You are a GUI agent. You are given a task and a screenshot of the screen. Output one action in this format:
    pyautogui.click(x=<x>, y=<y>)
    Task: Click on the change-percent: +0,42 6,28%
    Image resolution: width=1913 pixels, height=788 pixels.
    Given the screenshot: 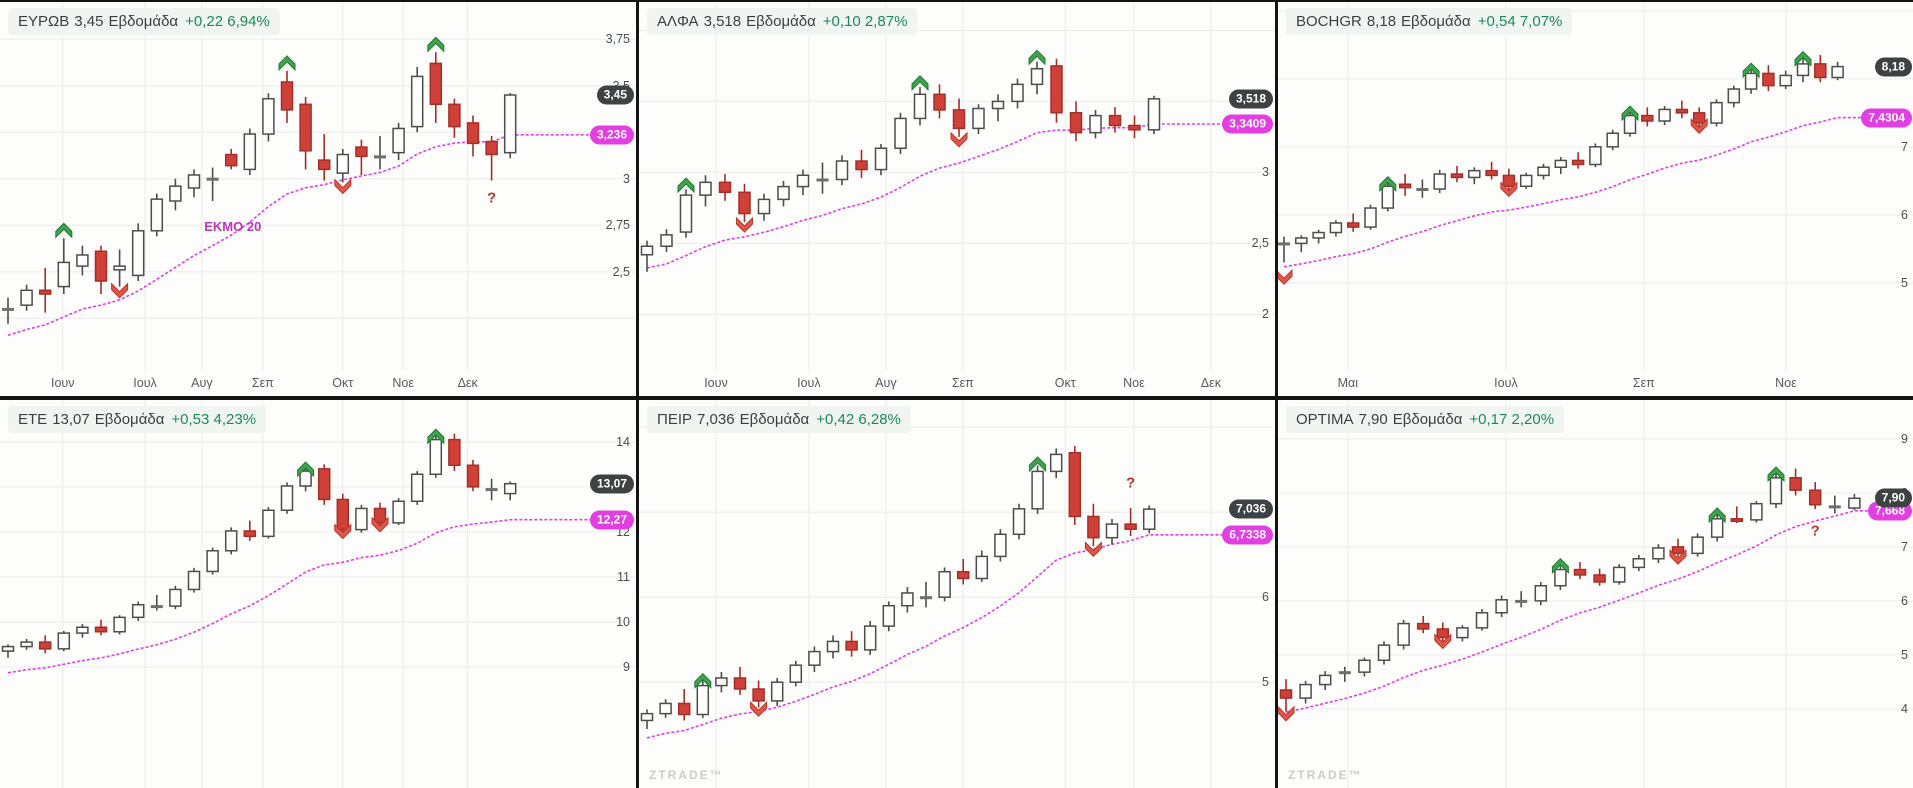 What is the action you would take?
    pyautogui.click(x=858, y=419)
    